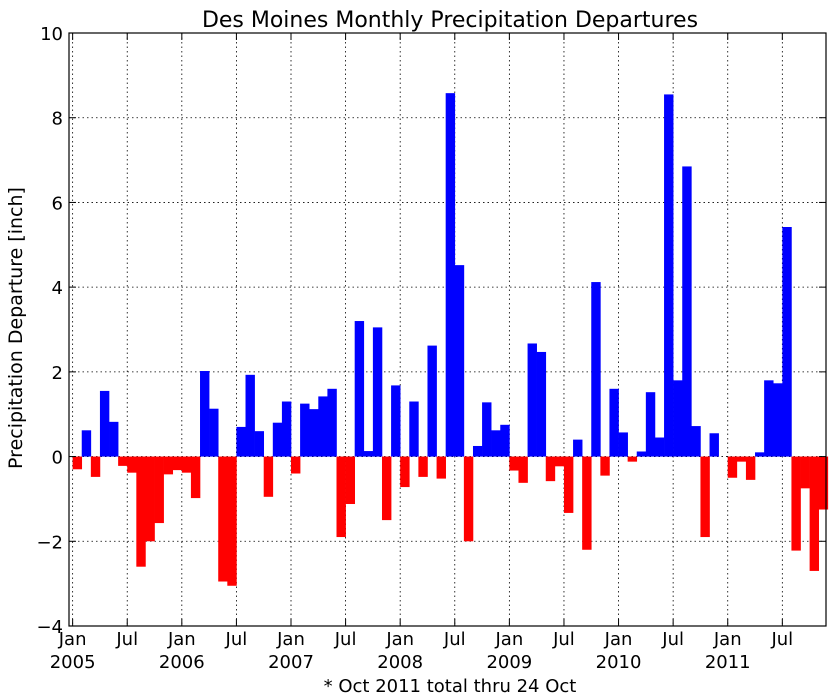  Describe the element at coordinates (450, 686) in the screenshot. I see `footnote: * Oct 2011 total thru 24 Oct` at that location.